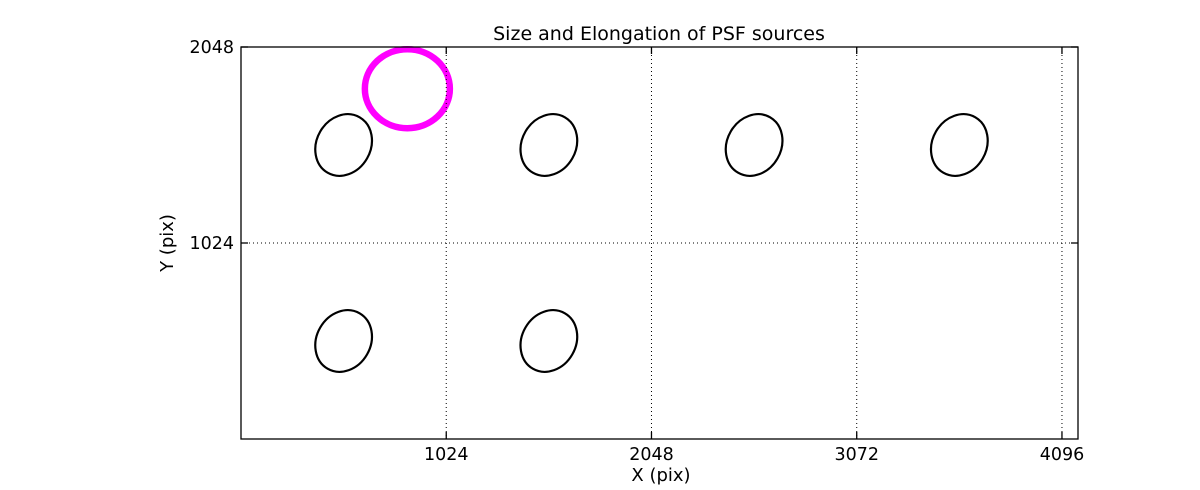 The width and height of the screenshot is (1200, 490). I want to click on y-tick-label: 1024, so click(211, 244).